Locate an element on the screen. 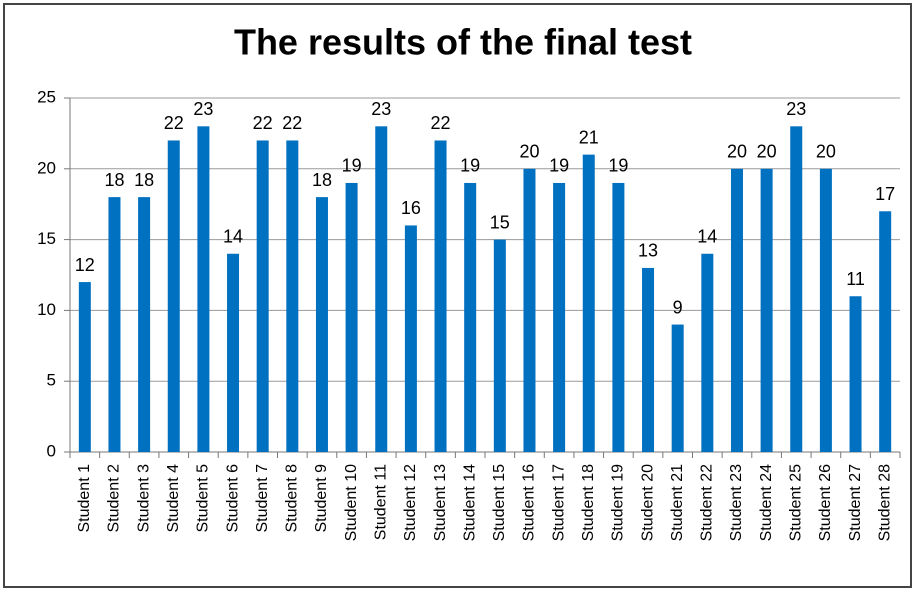  x-tick-label: Student 25 is located at coordinates (795, 503).